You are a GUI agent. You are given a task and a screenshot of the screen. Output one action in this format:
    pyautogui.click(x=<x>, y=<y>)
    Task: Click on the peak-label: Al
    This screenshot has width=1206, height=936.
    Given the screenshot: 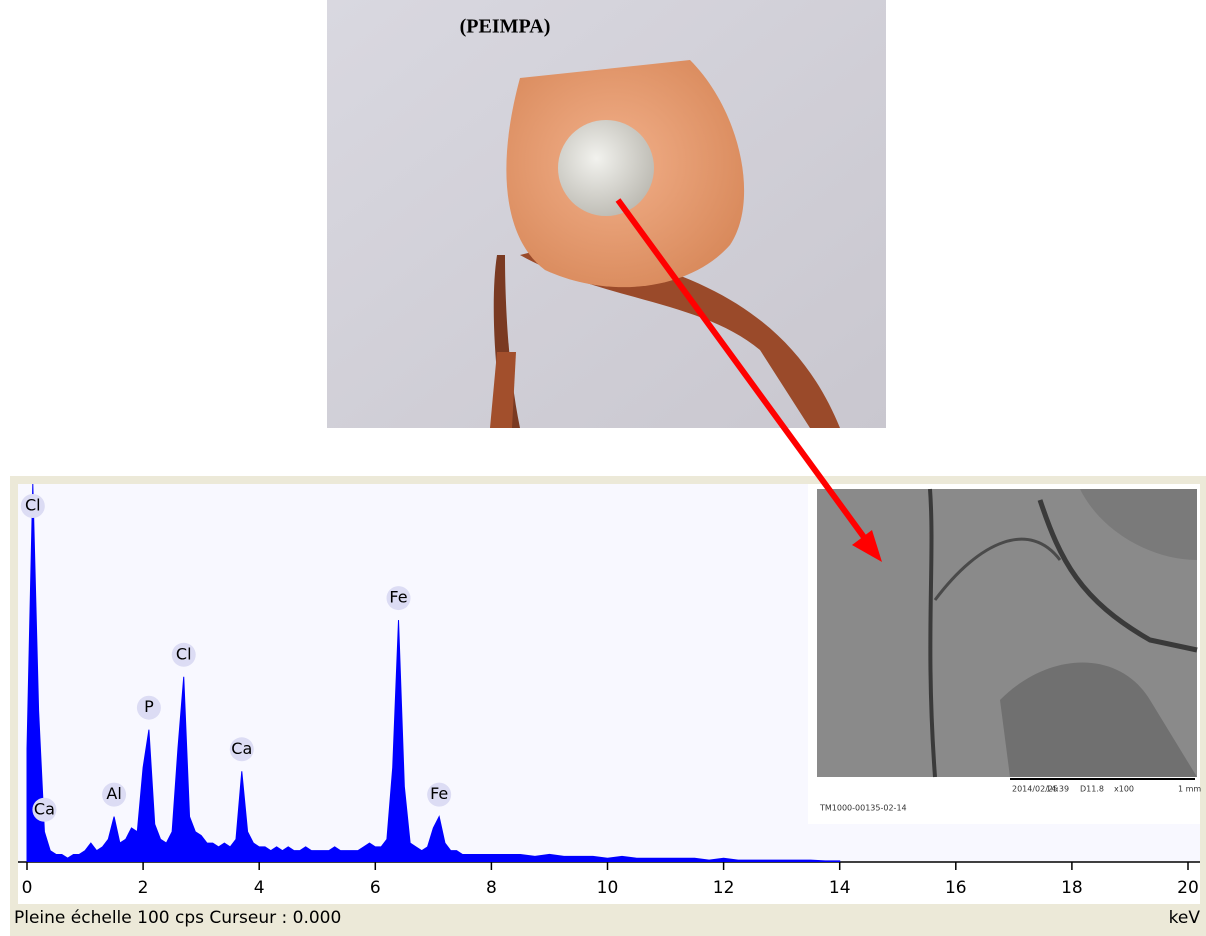 What is the action you would take?
    pyautogui.click(x=113, y=793)
    